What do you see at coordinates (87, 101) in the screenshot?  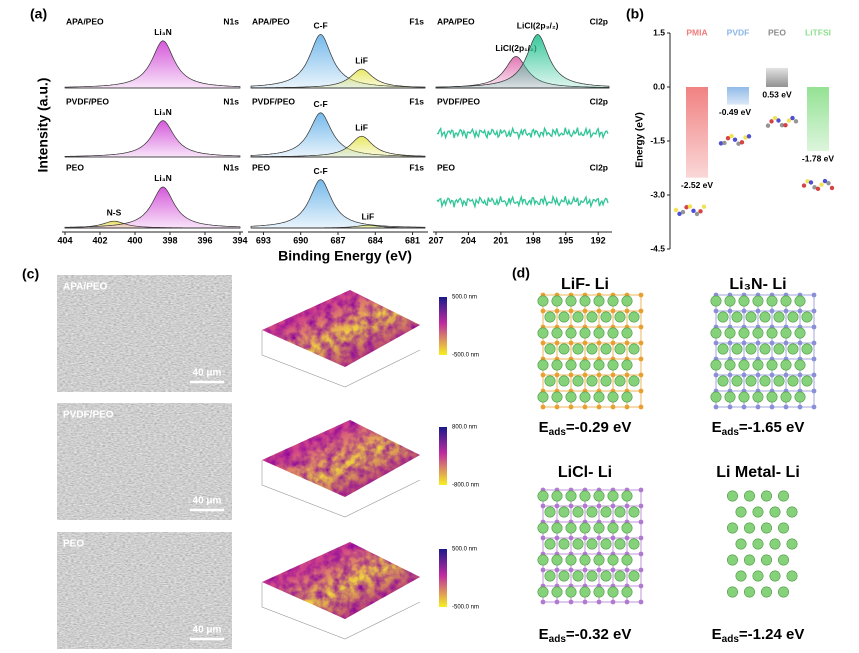 I see `sample-label: PVDF/PEO` at bounding box center [87, 101].